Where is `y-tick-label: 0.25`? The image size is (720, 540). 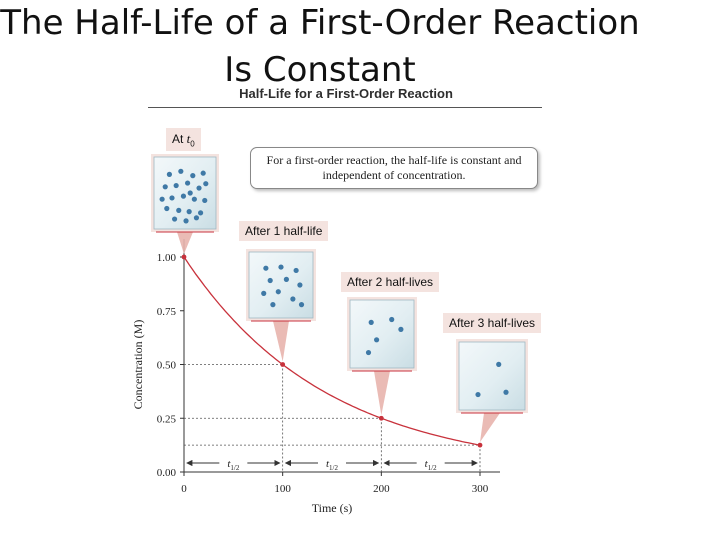 y-tick-label: 0.25 is located at coordinates (167, 419).